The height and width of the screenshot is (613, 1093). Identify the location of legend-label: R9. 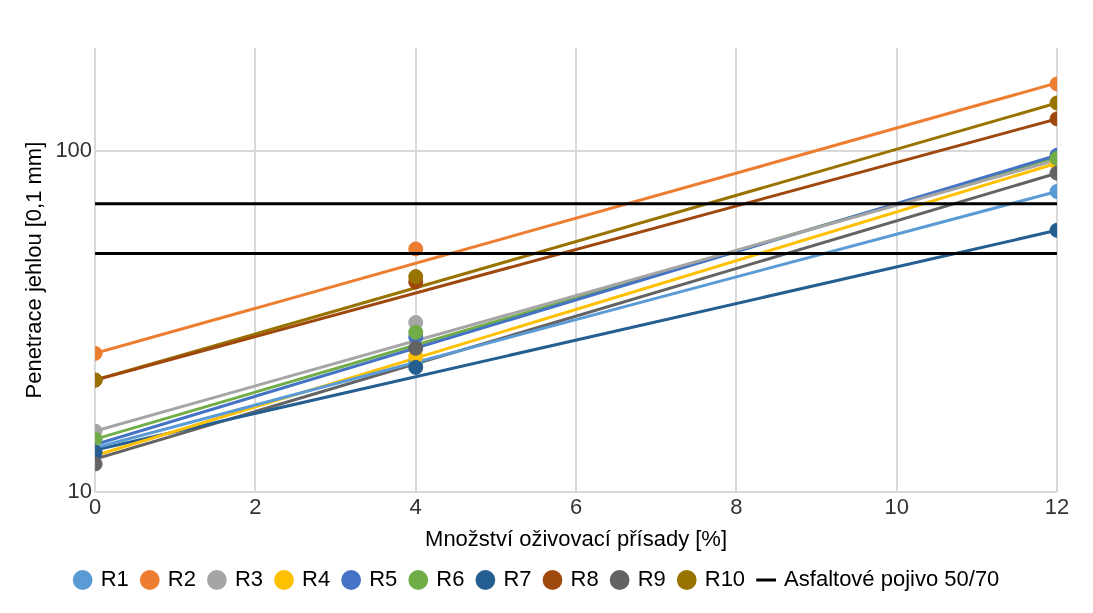
(651, 579).